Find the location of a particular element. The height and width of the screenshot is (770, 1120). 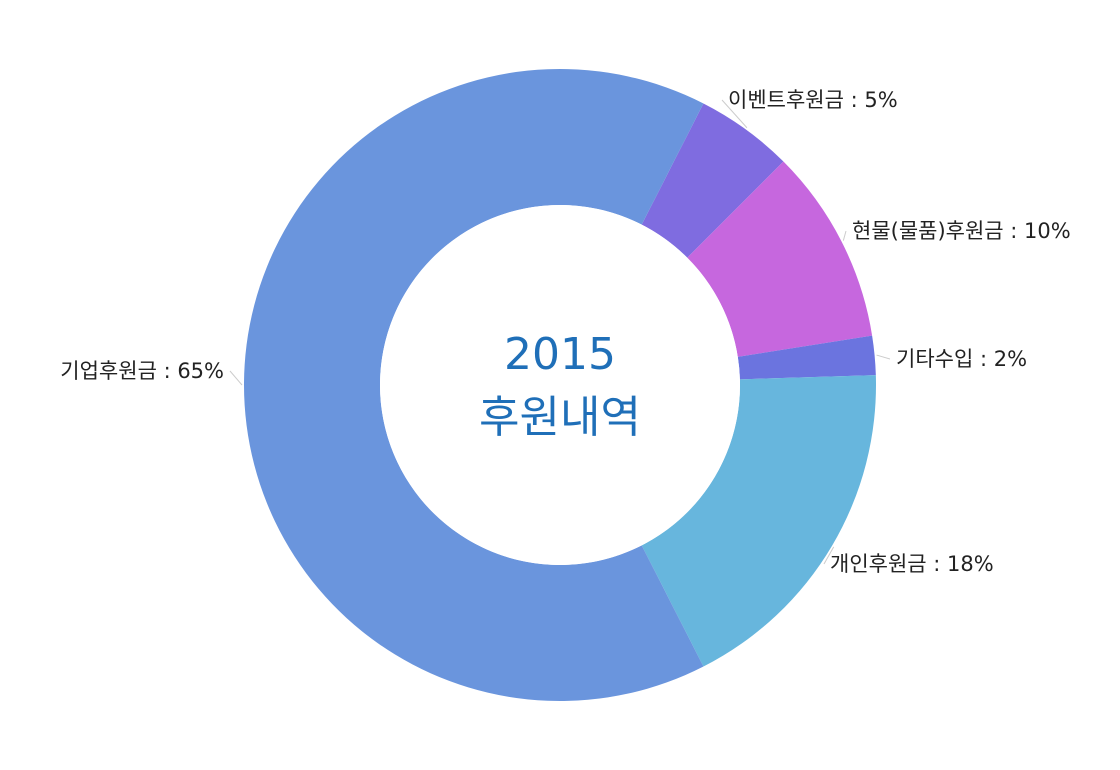

slice-label-5: 기업후원금 : 65% is located at coordinates (142, 371).